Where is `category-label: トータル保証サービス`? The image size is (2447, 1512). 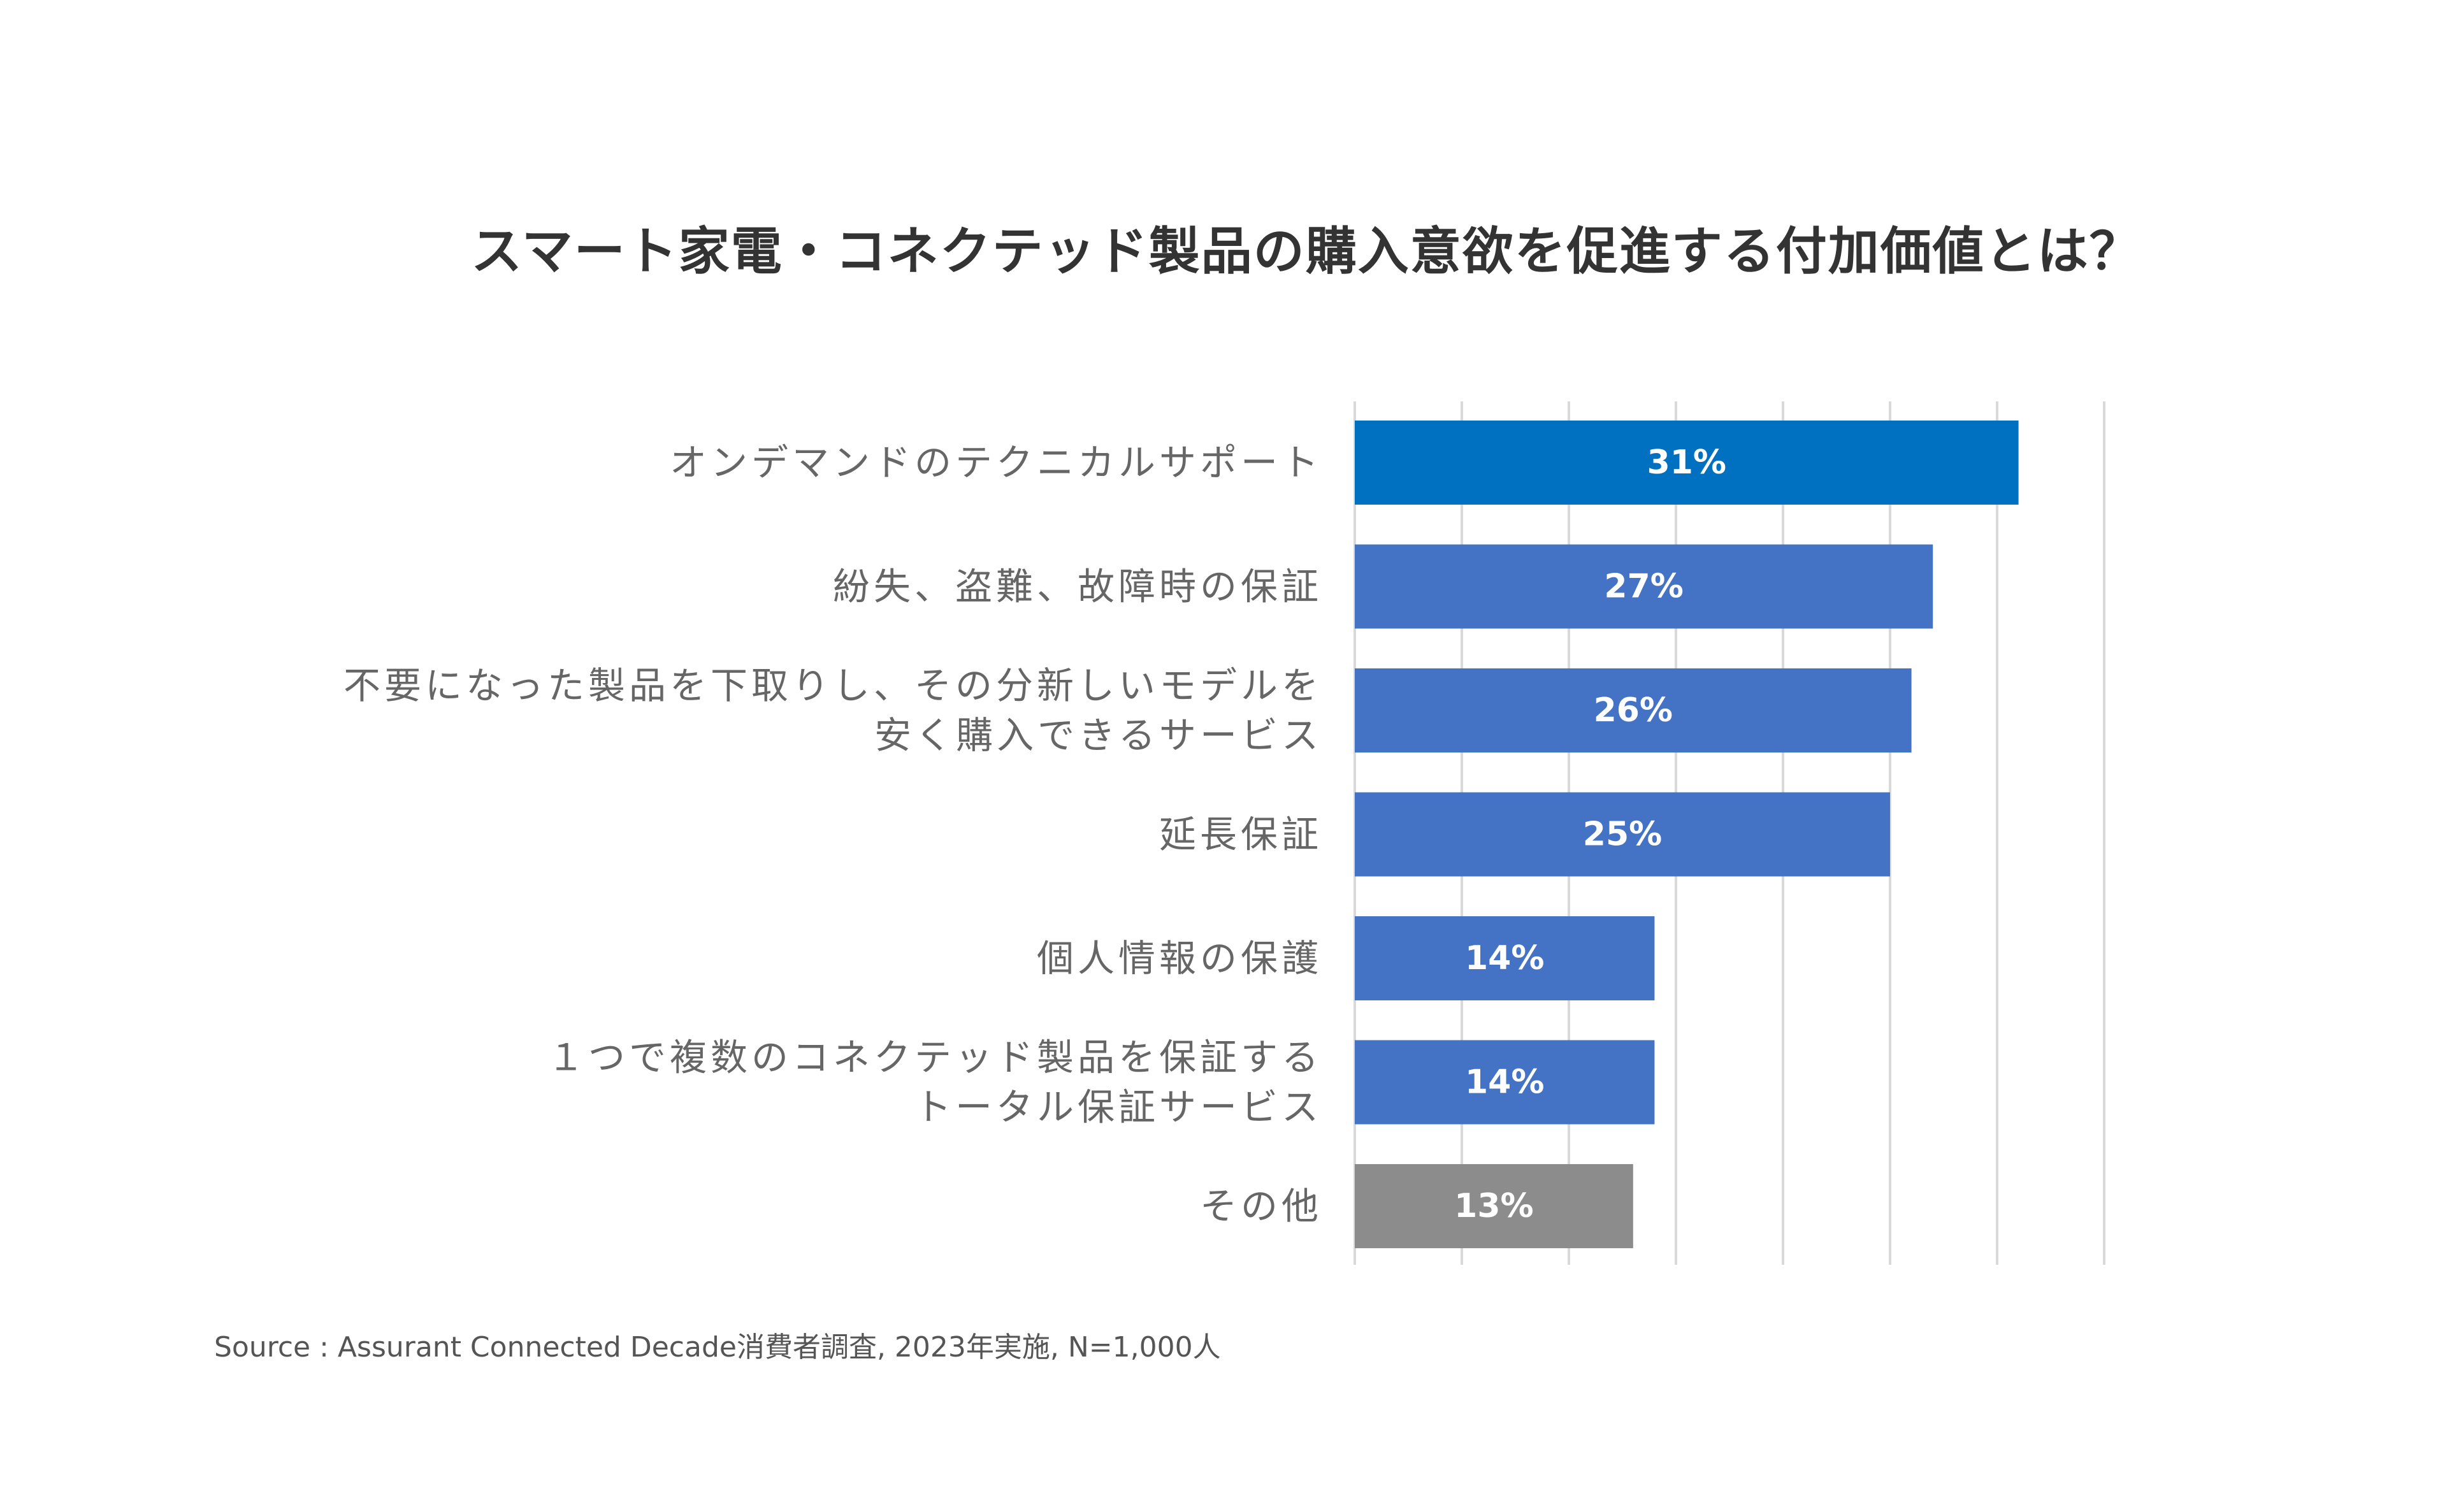 category-label: トータル保証サービス is located at coordinates (1118, 1107).